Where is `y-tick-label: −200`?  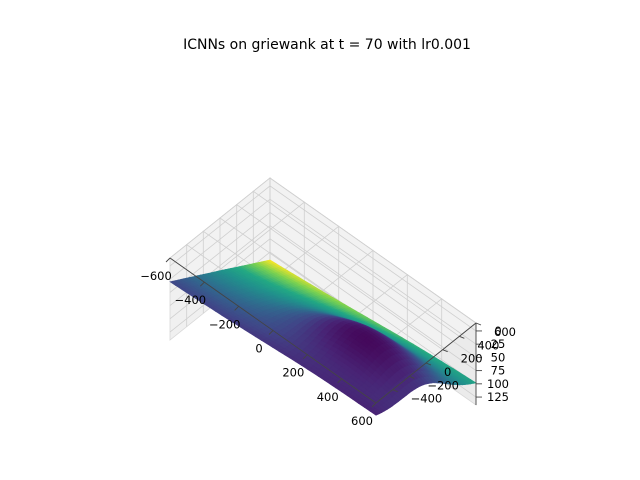 y-tick-label: −200 is located at coordinates (443, 385).